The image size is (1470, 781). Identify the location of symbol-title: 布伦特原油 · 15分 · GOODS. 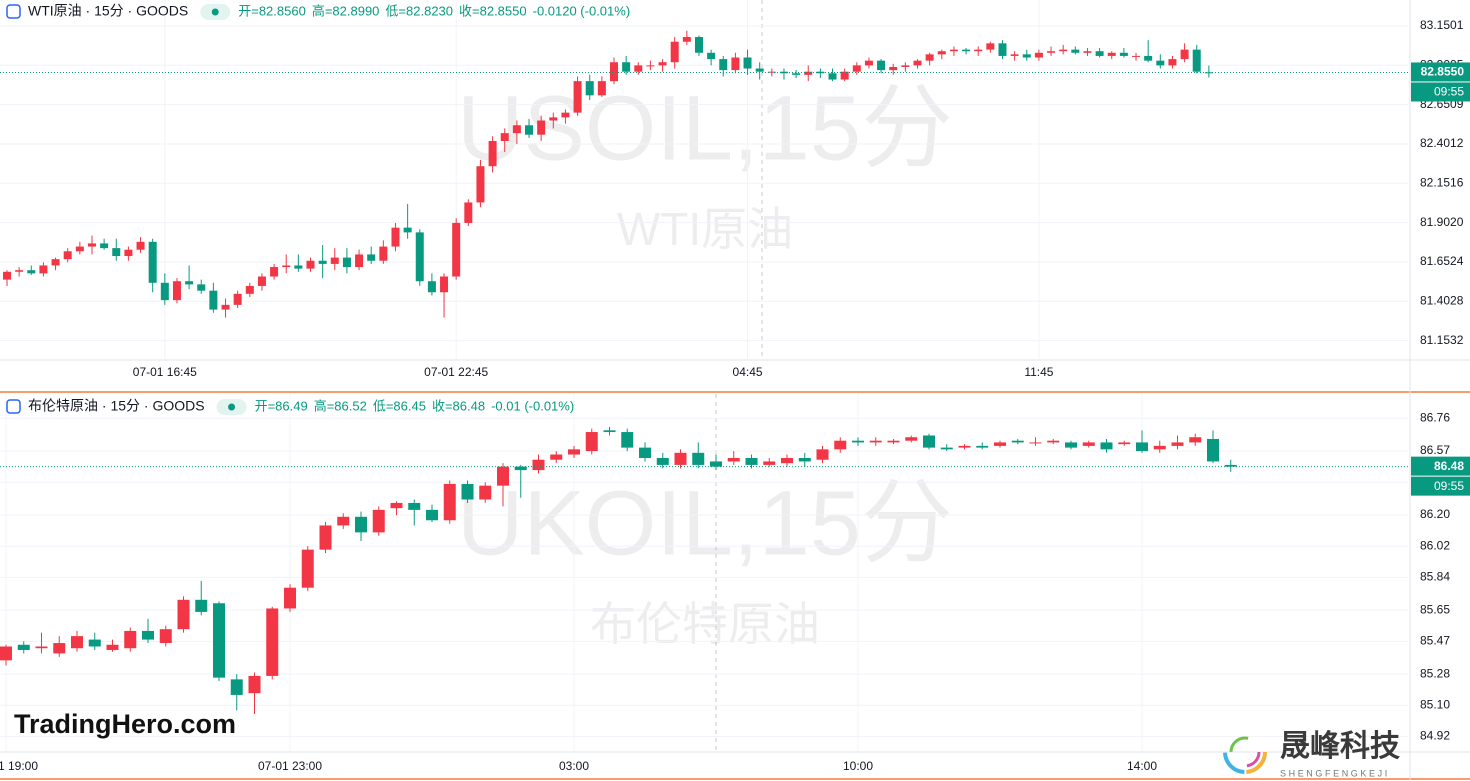
(116, 406).